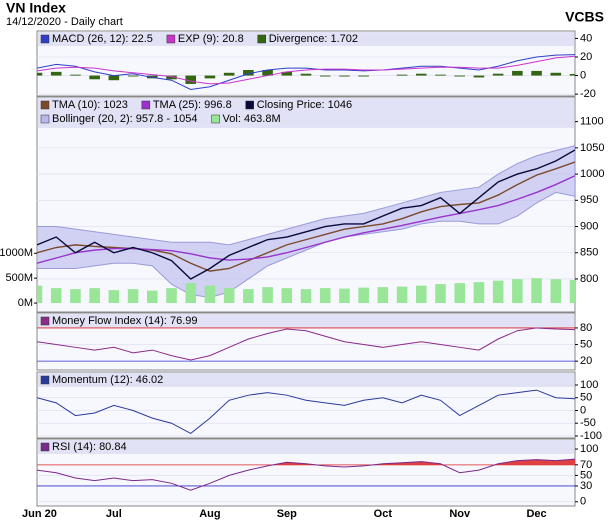  Describe the element at coordinates (36, 8) in the screenshot. I see `chart-title: VN Index` at that location.